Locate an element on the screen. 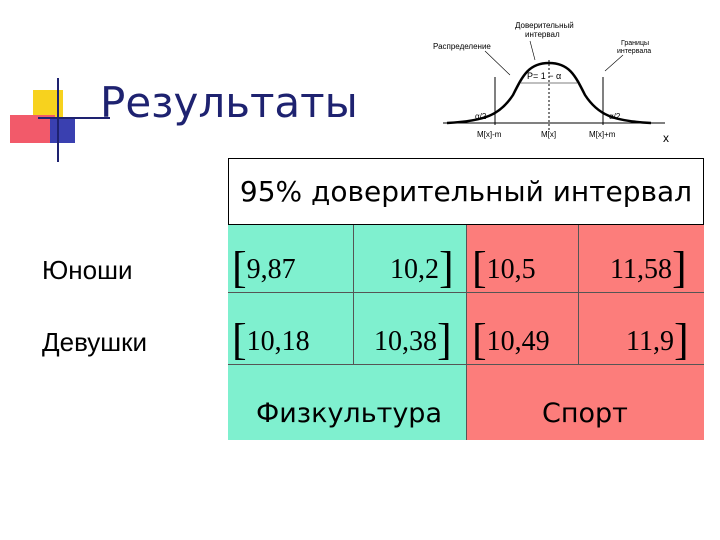 The image size is (720, 540). diagram-label-distribution: Распределение is located at coordinates (462, 46).